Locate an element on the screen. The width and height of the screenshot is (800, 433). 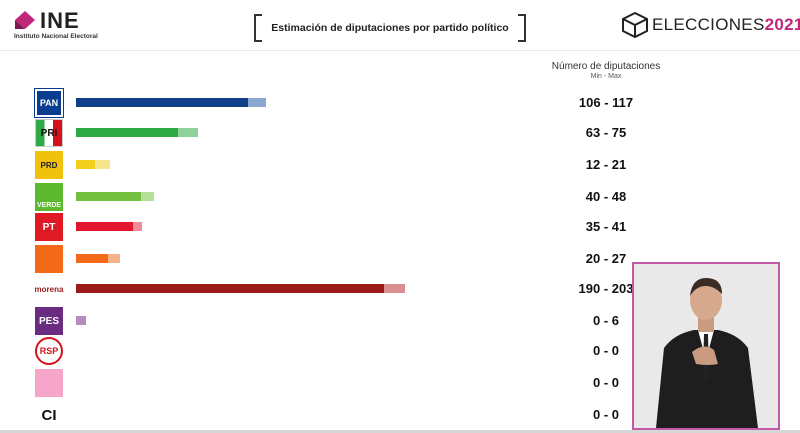
verde-logo: VERDE is located at coordinates (49, 197).